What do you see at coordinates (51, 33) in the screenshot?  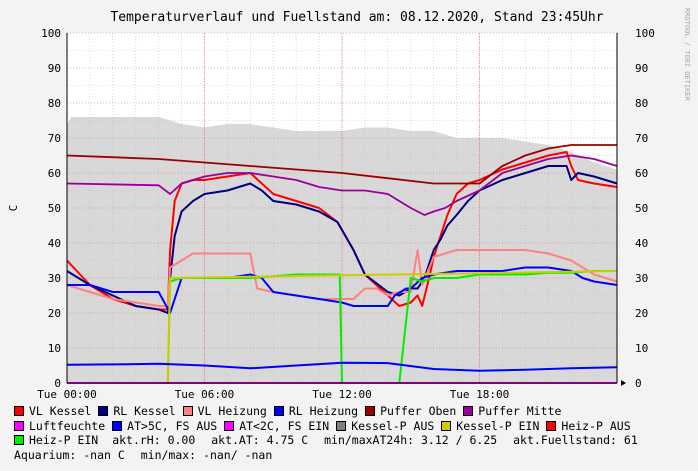 I see `y-tick-label-left: 100` at bounding box center [51, 33].